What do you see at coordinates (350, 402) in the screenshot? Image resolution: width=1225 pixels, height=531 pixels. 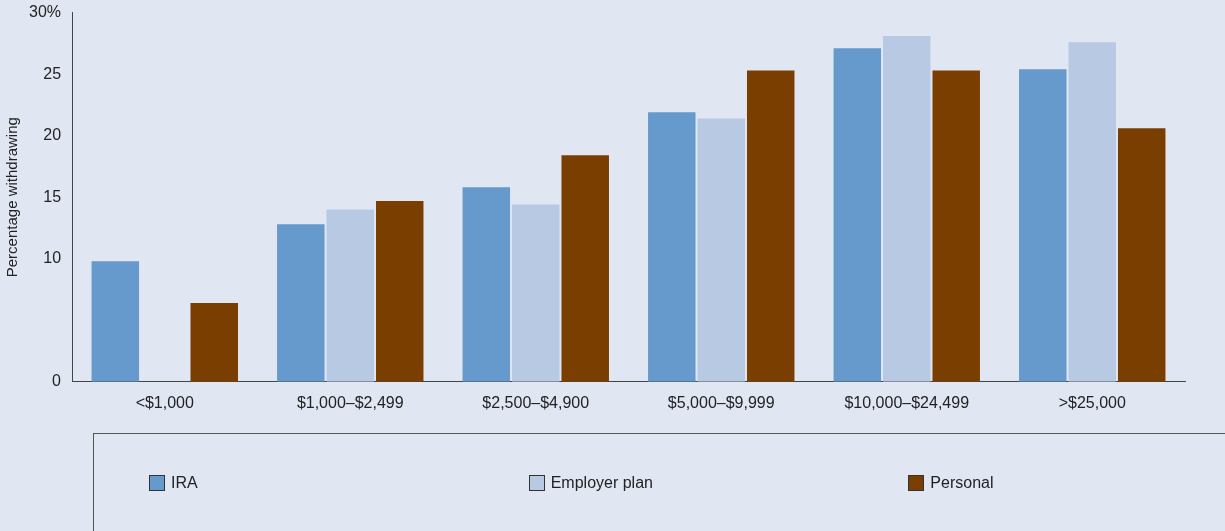 I see `x-tick-label: $1,000–$2,499` at bounding box center [350, 402].